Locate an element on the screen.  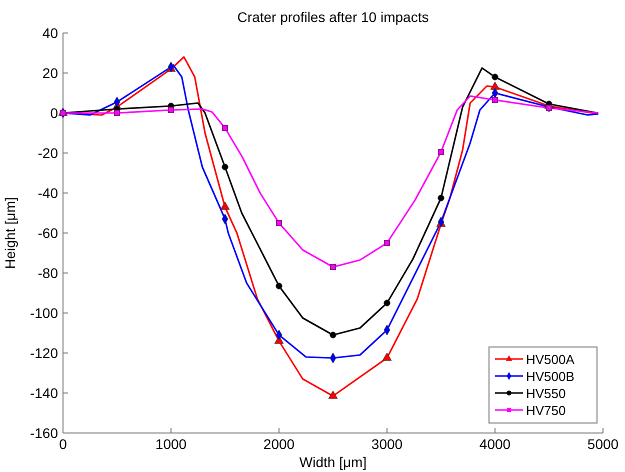
y-tick-label: -100 is located at coordinates (44, 313).